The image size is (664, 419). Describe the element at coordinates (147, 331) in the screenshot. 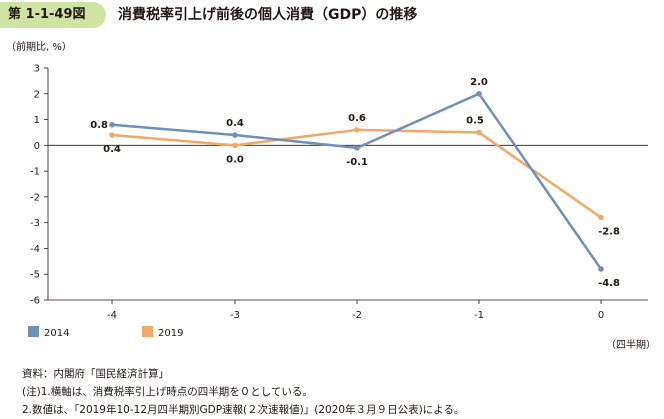

I see `legend-swatch-2019` at that location.